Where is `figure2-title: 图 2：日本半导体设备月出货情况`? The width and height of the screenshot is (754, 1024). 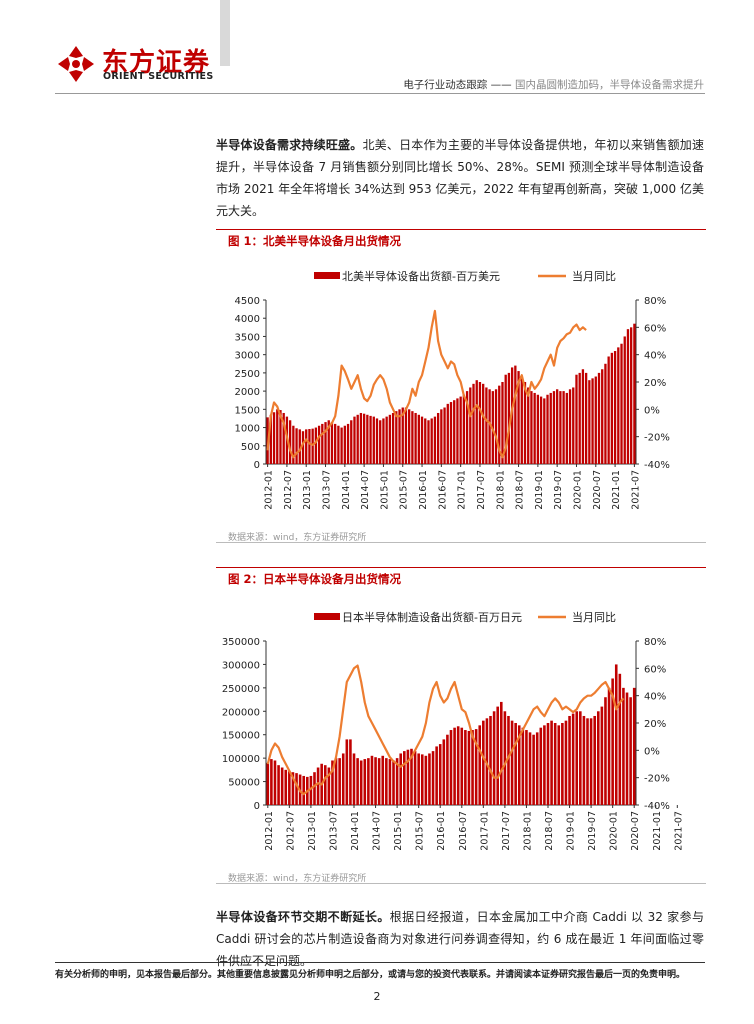
figure2-title: 图 2：日本半导体设备月出货情况 is located at coordinates (315, 579).